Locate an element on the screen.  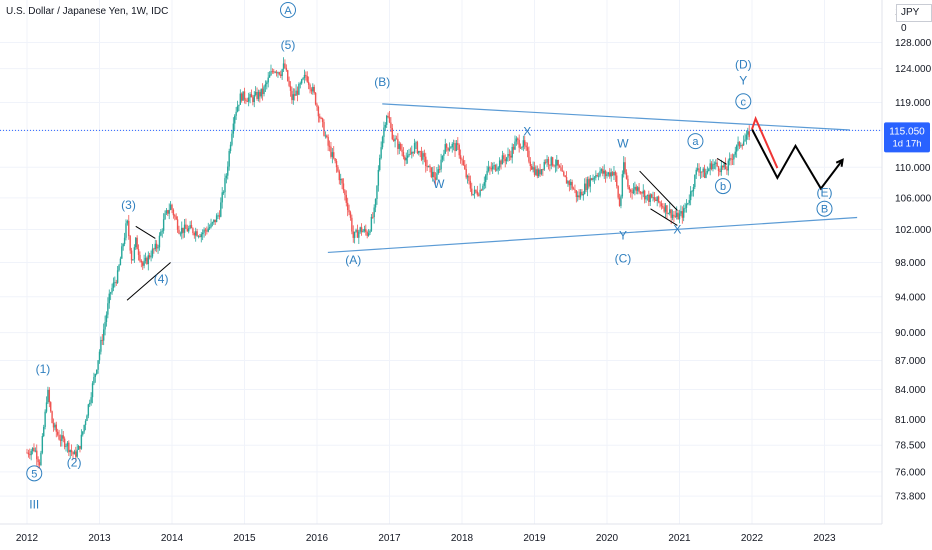
price-tag-bg is located at coordinates (907, 137).